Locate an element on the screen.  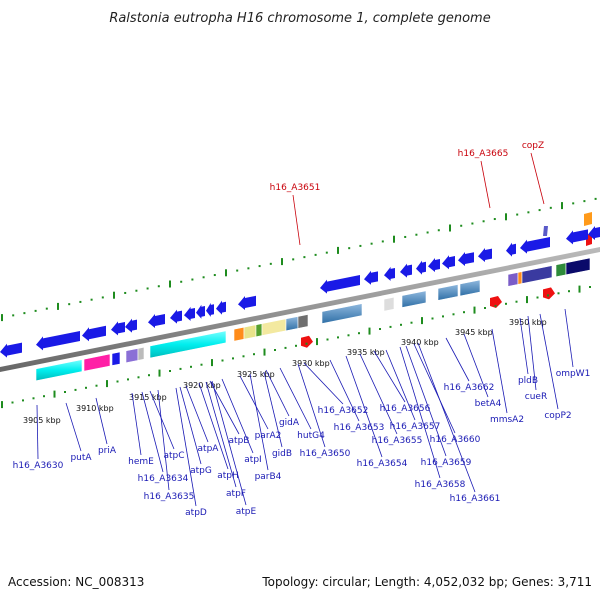
highlight-leader-line is located at coordinates (485, 184).